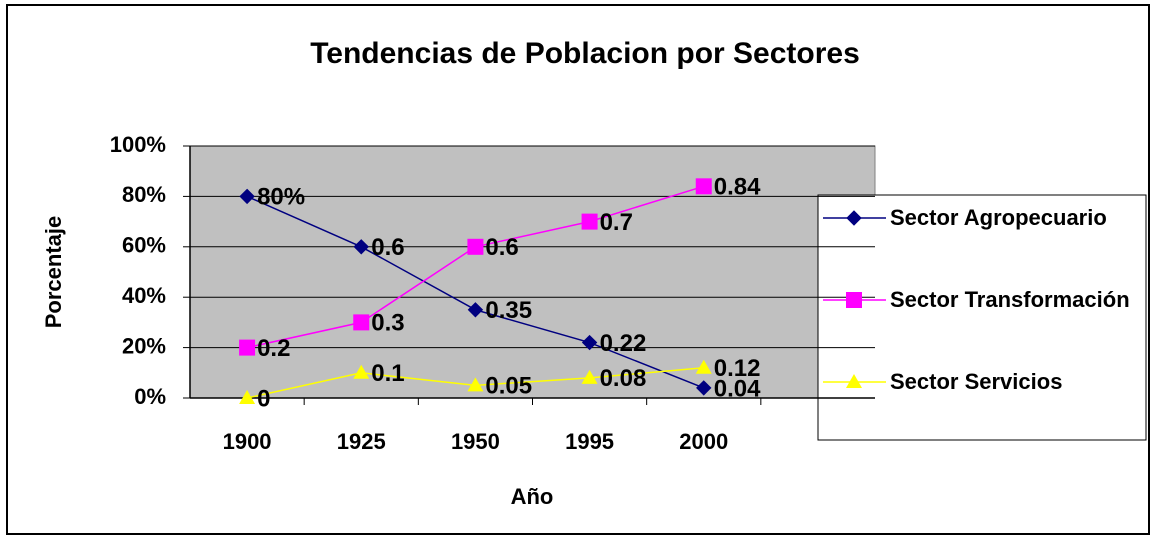 This screenshot has width=1154, height=538. Describe the element at coordinates (247, 441) in the screenshot. I see `x-tick-label: 1900` at that location.